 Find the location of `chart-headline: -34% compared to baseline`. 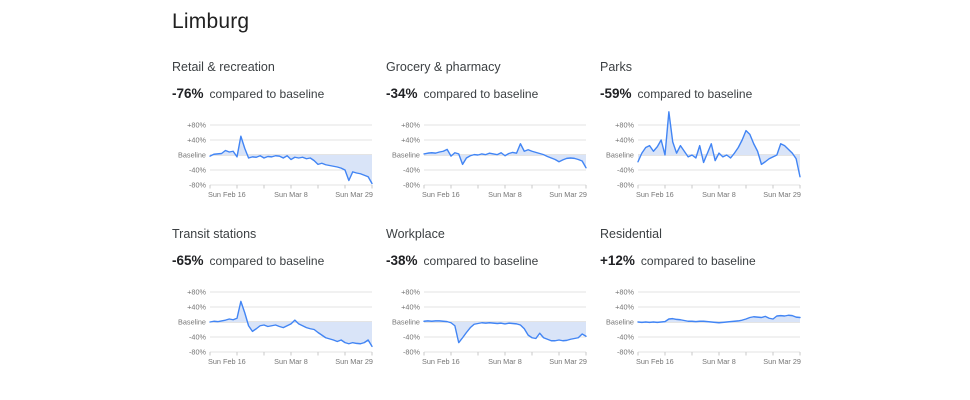

chart-headline: -34% compared to baseline is located at coordinates (488, 94).